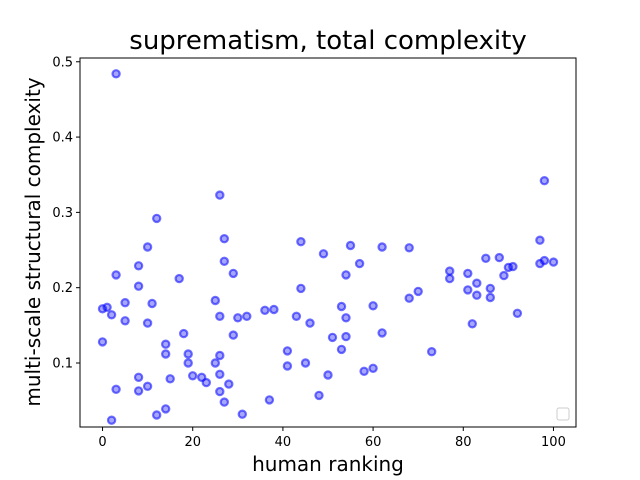 Image resolution: width=640 pixels, height=480 pixels. I want to click on x-axis: 0 20 40 60 80 100, so click(332, 438).